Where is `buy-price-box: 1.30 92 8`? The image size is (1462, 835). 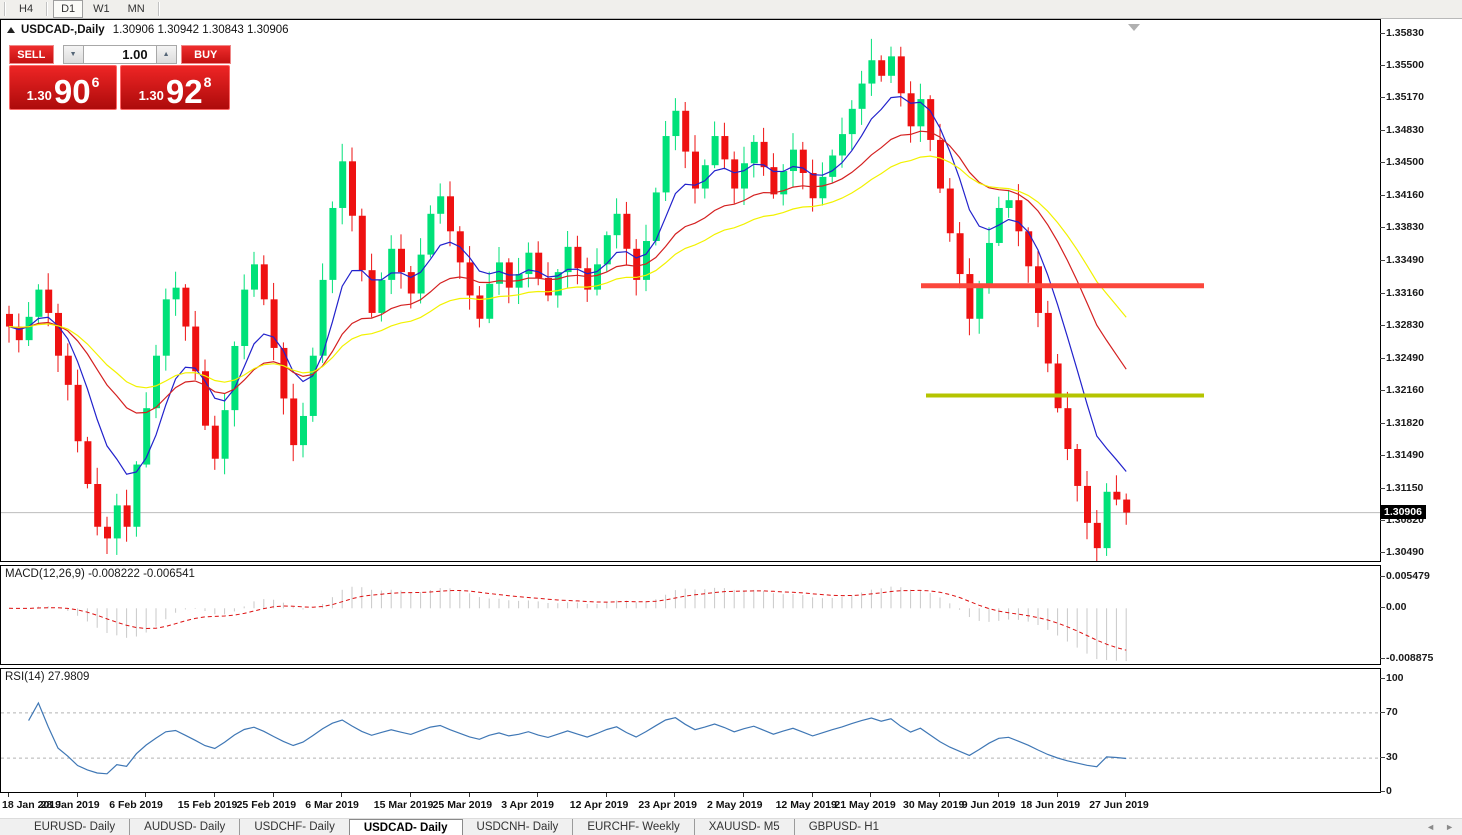 buy-price-box: 1.30 92 8 is located at coordinates (175, 87).